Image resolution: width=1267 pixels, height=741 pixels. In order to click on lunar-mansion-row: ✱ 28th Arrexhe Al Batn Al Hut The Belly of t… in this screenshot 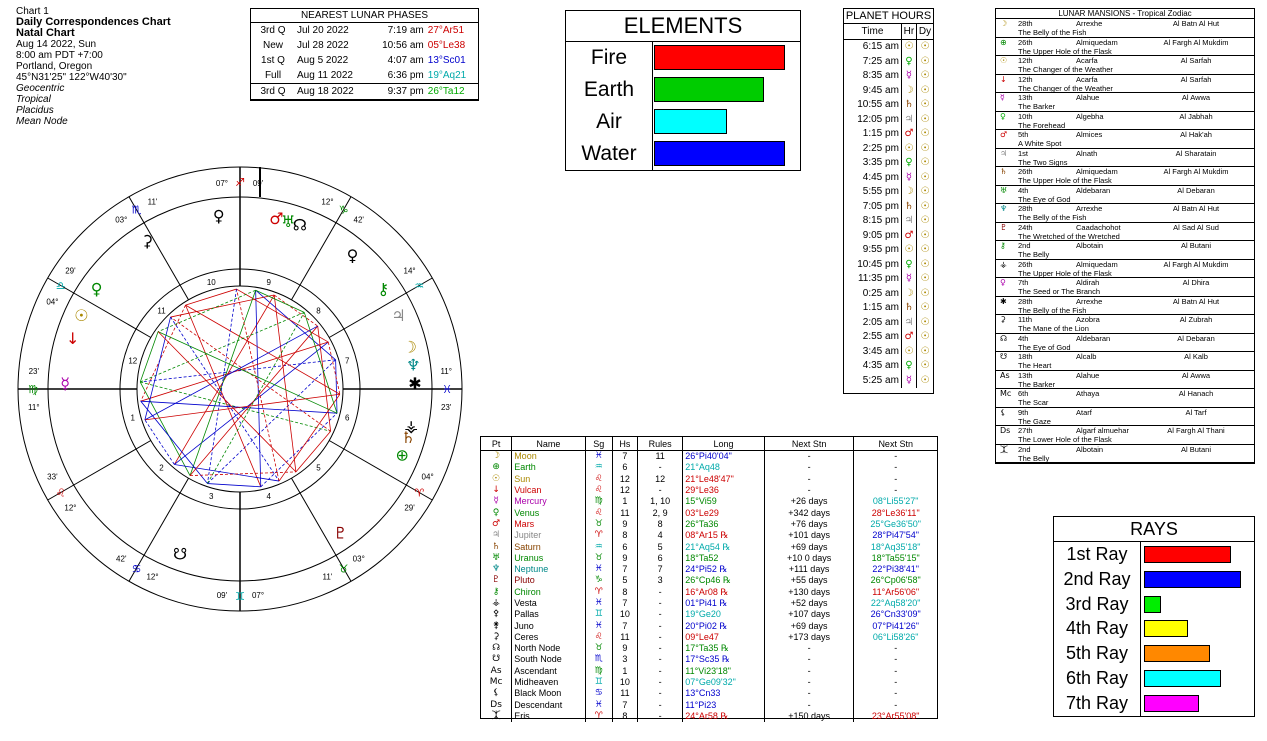, I will do `click(1125, 305)`.